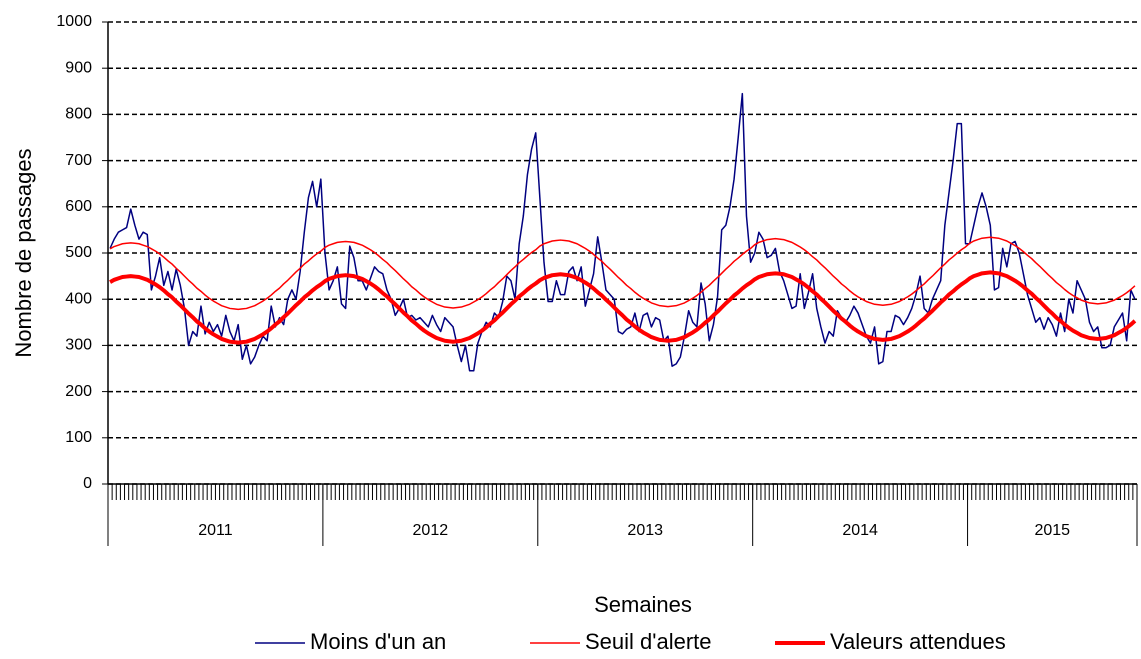 The height and width of the screenshot is (659, 1141). I want to click on x-axis-title: Semaines, so click(643, 604).